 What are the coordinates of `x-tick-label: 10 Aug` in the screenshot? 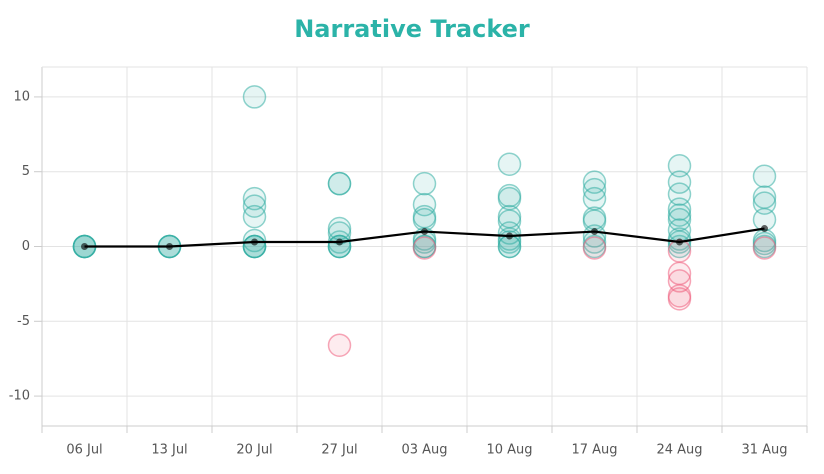 It's located at (509, 450).